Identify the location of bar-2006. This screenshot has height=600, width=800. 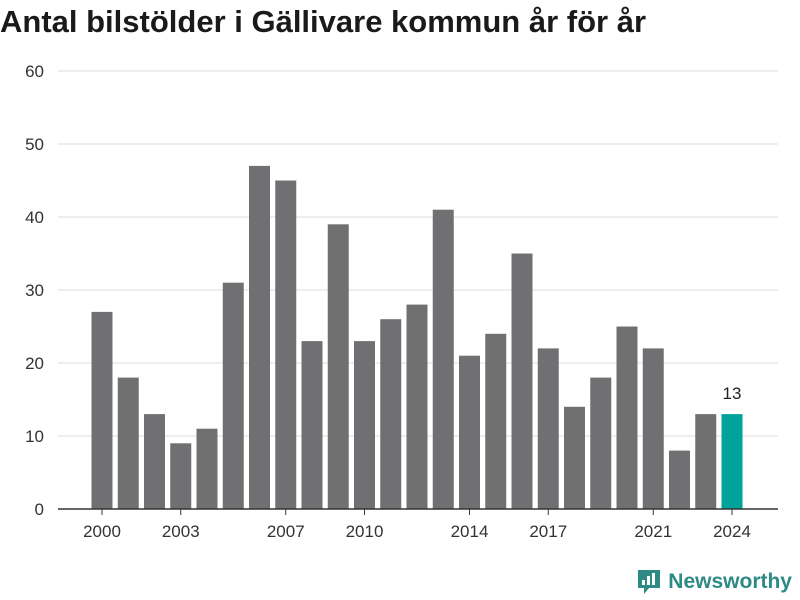
(259, 337).